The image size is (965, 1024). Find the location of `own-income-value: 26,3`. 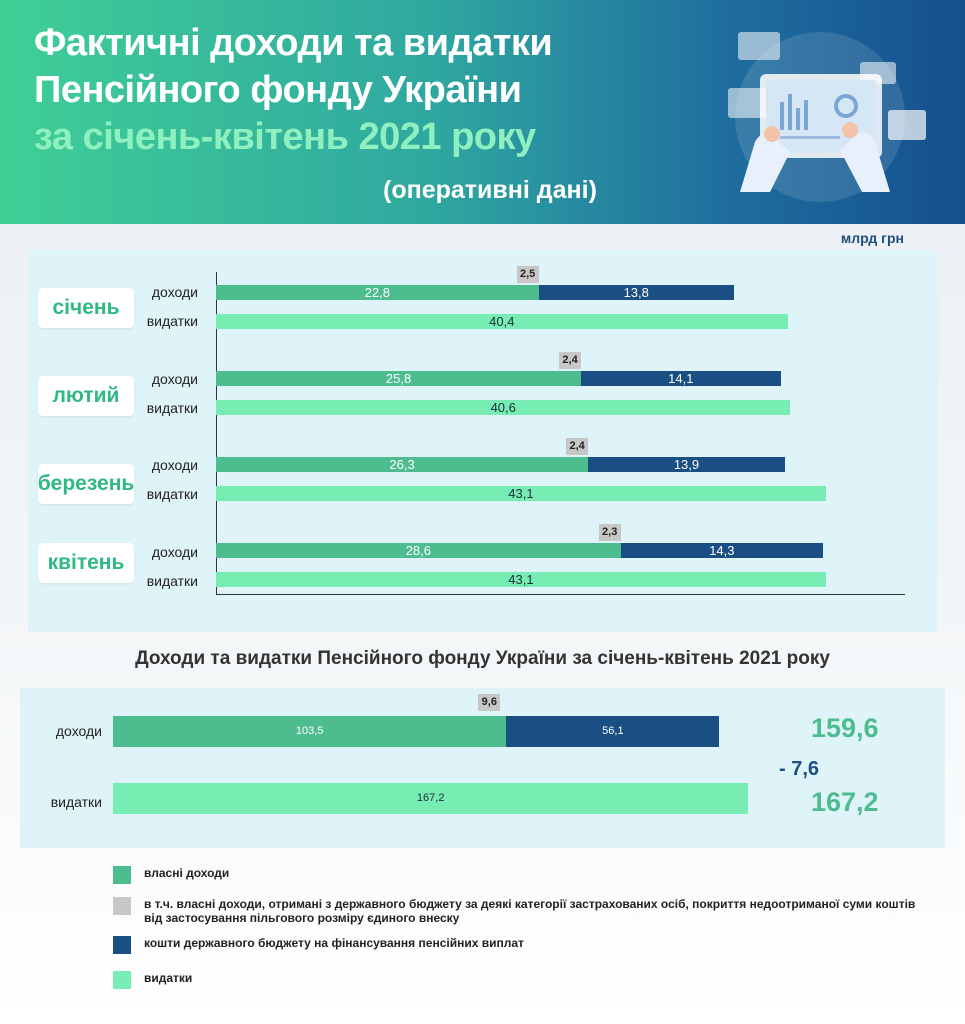

own-income-value: 26,3 is located at coordinates (402, 464).